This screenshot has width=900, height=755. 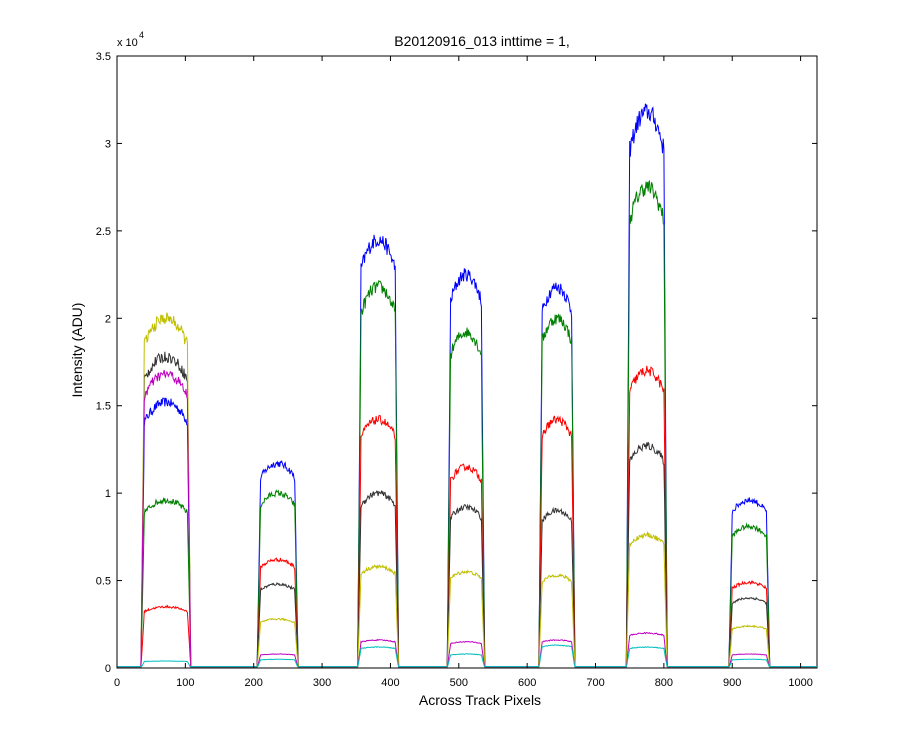 What do you see at coordinates (103, 582) in the screenshot?
I see `y-tick-label: 0.5` at bounding box center [103, 582].